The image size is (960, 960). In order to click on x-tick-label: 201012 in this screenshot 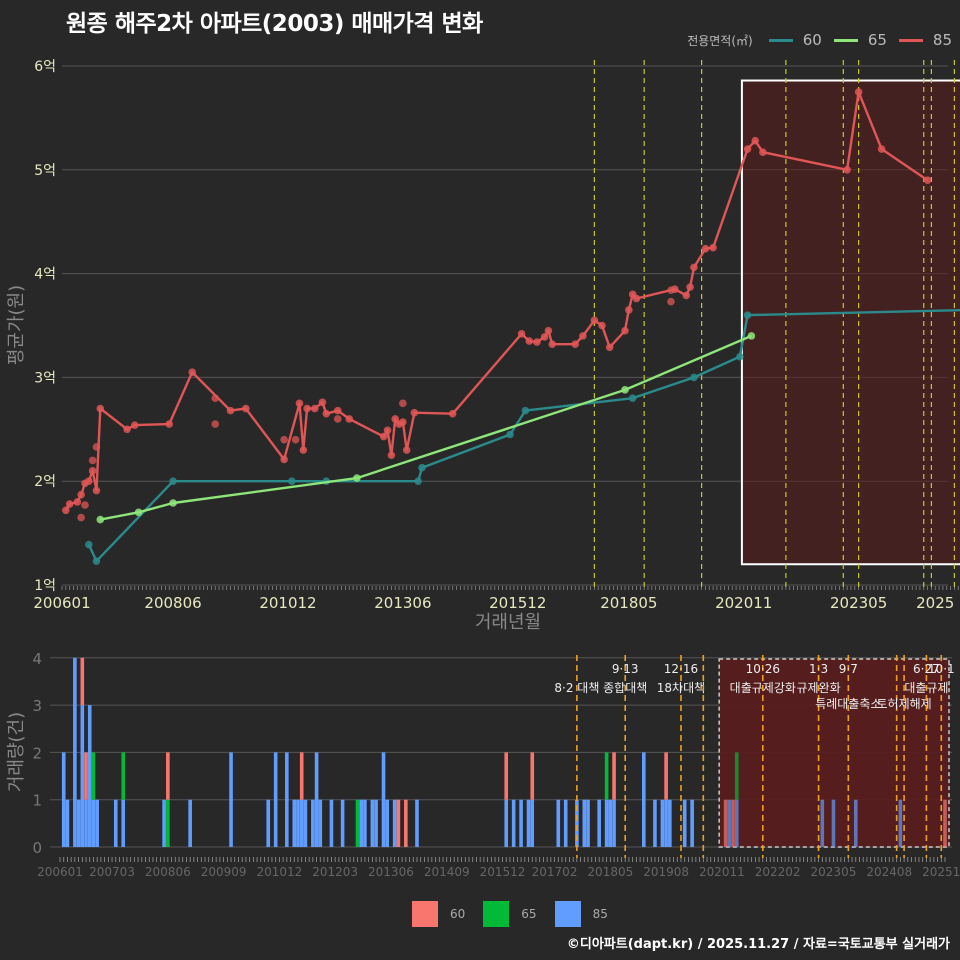, I will do `click(279, 872)`.